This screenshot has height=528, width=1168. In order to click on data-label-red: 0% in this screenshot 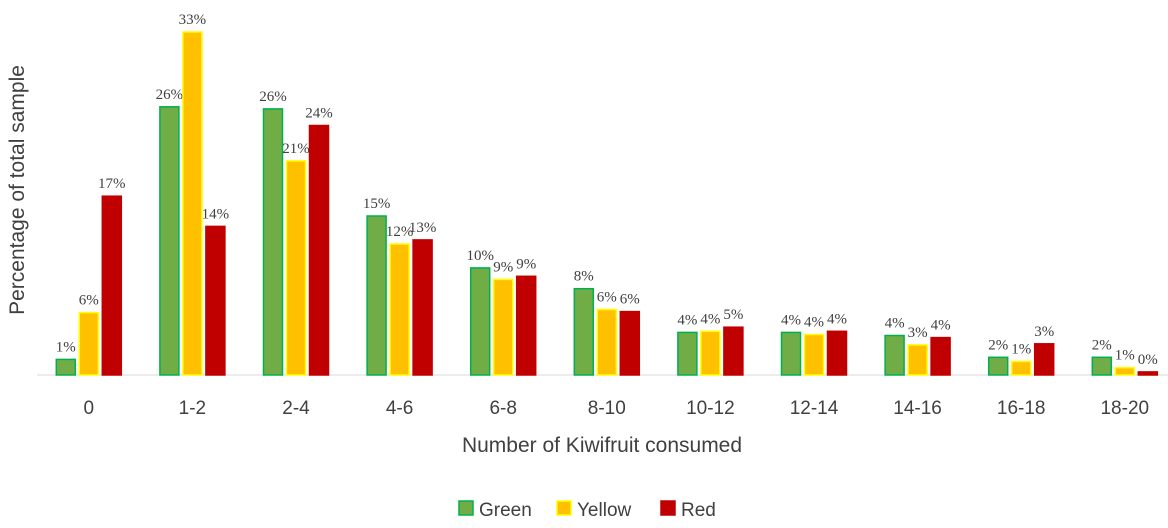, I will do `click(1148, 360)`.